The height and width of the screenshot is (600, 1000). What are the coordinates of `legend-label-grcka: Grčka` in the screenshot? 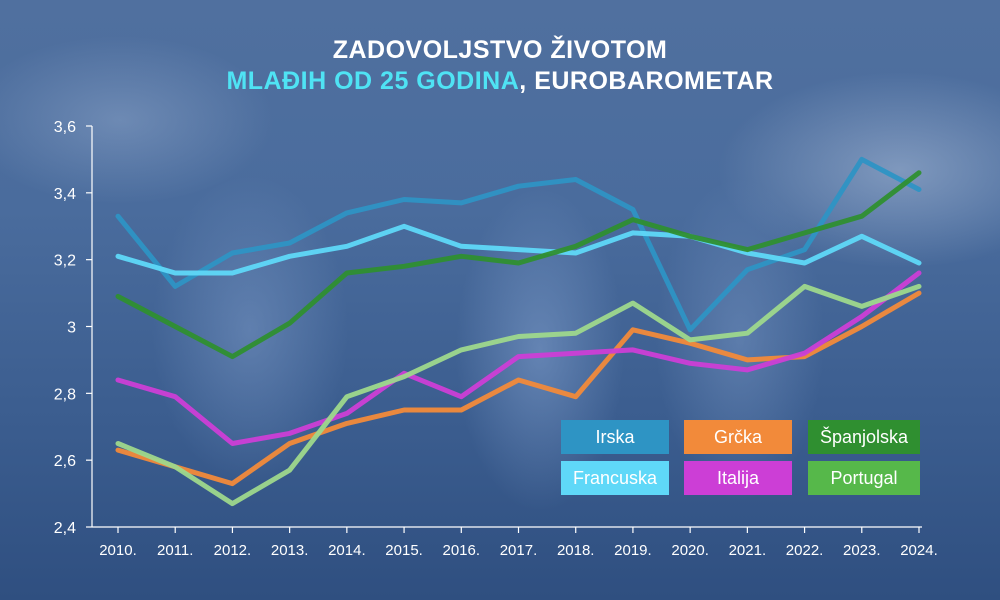 It's located at (737, 437).